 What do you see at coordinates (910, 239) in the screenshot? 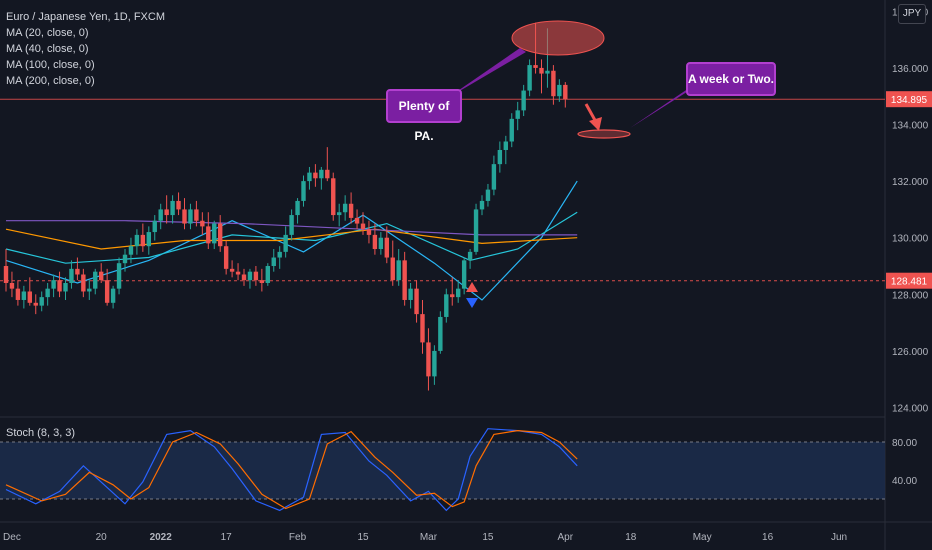
I see `price-tick-label: 130.000` at bounding box center [910, 239].